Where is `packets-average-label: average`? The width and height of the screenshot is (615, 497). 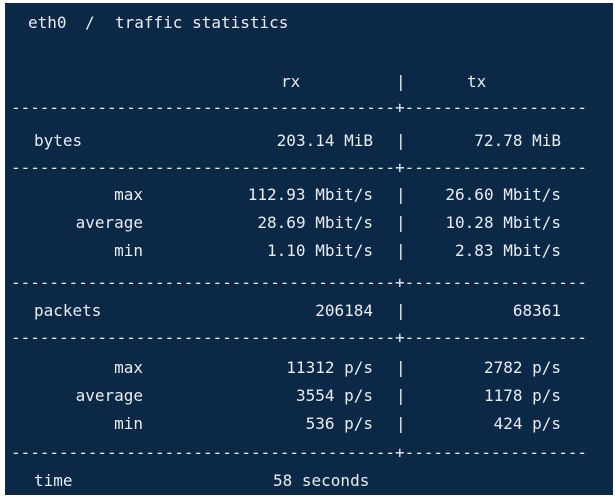 packets-average-label: average is located at coordinates (109, 395).